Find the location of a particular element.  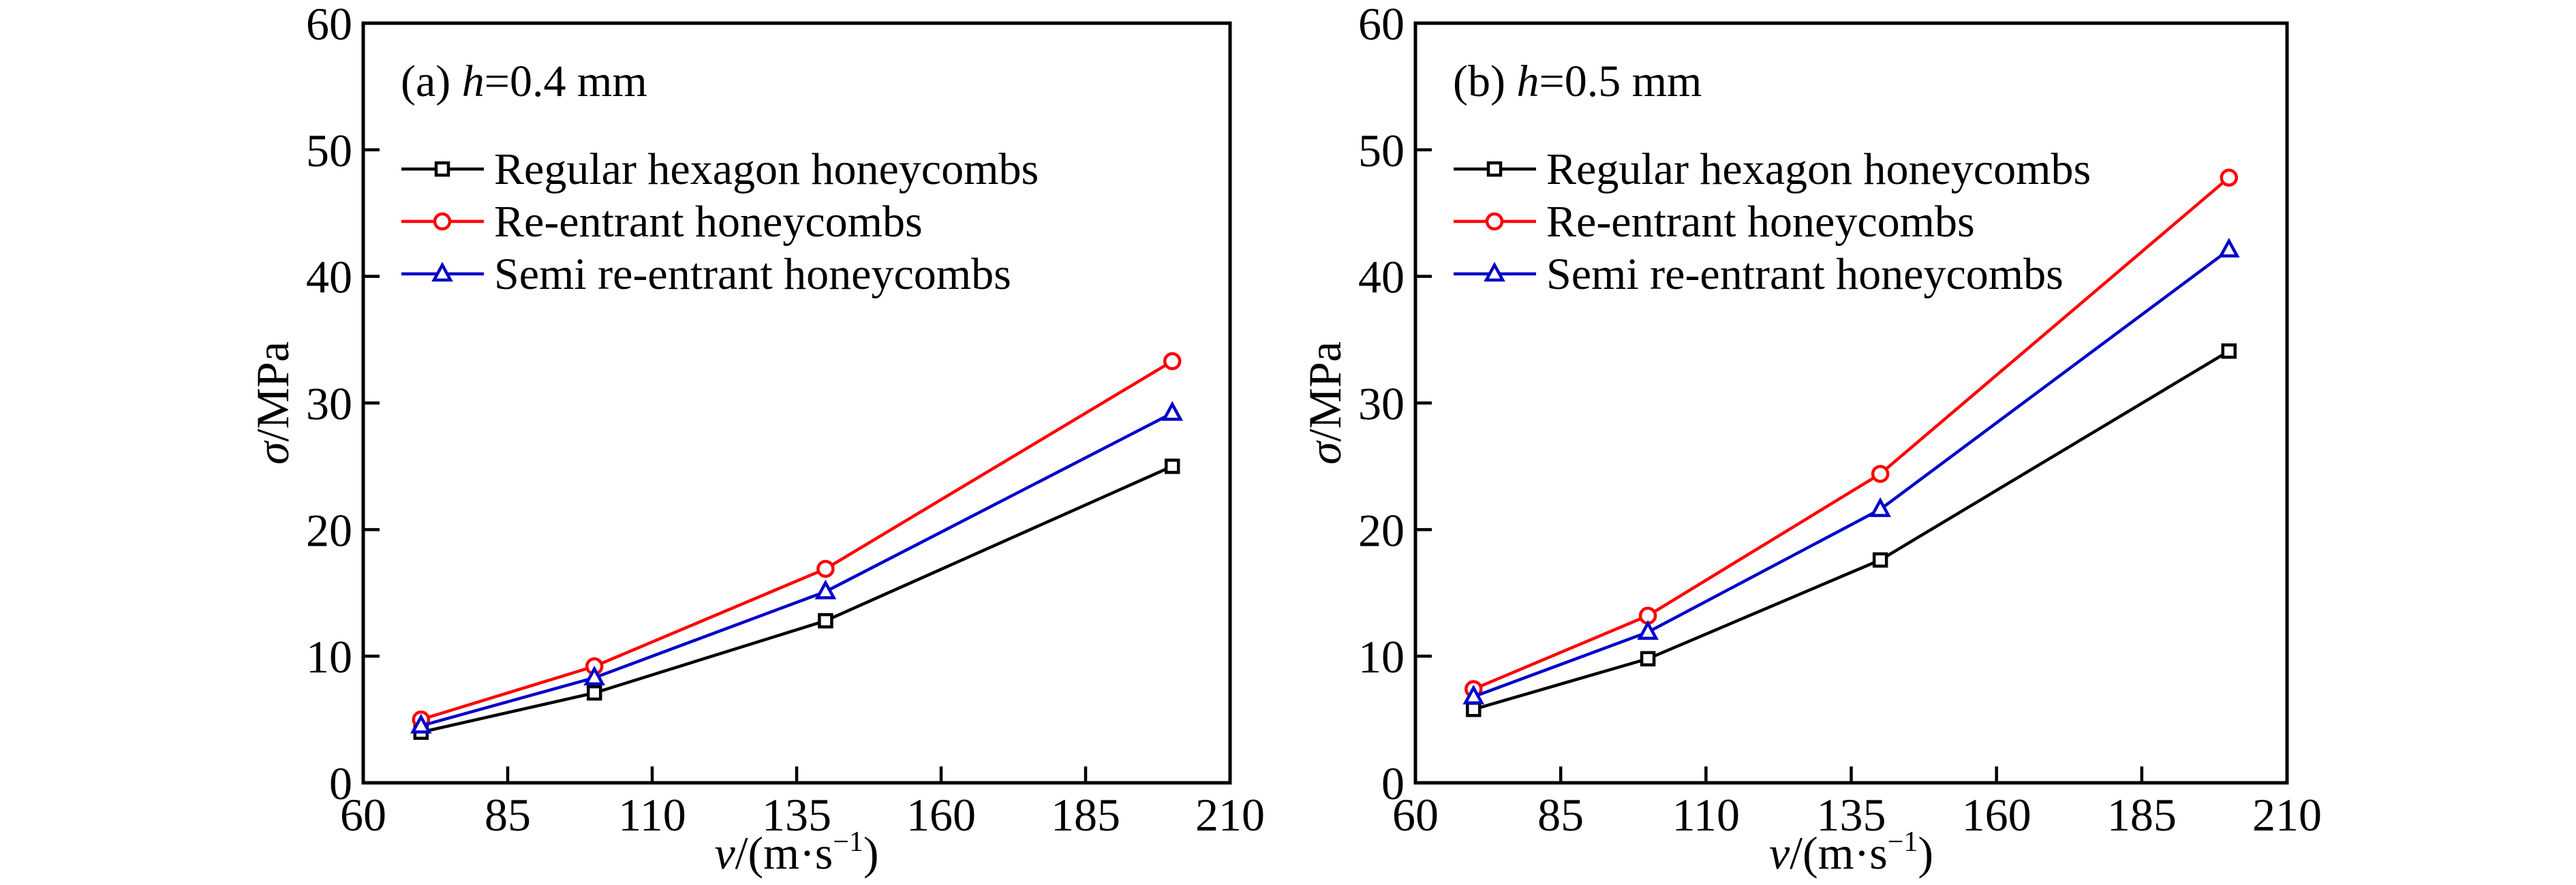

panel-label-prefix: (b) is located at coordinates (1484, 81).